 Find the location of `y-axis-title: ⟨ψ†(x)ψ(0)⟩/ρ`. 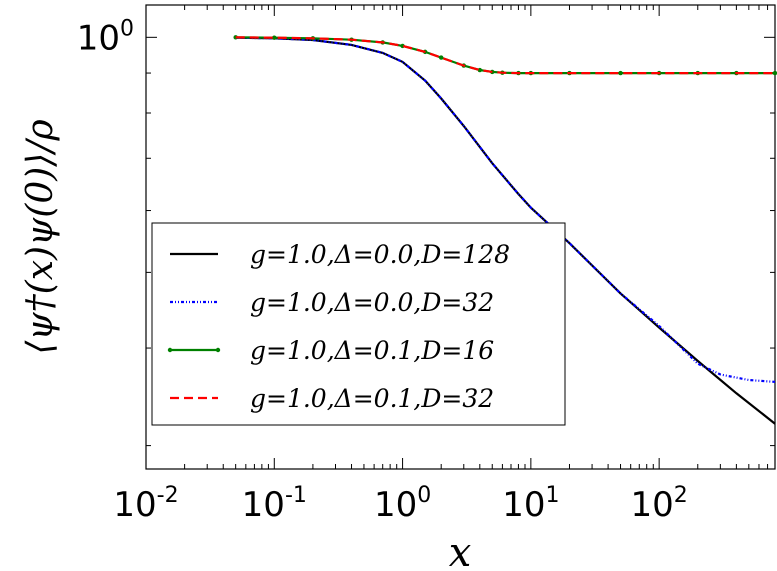

y-axis-title: ⟨ψ†(x)ψ(0)⟩/ρ is located at coordinates (40, 236).